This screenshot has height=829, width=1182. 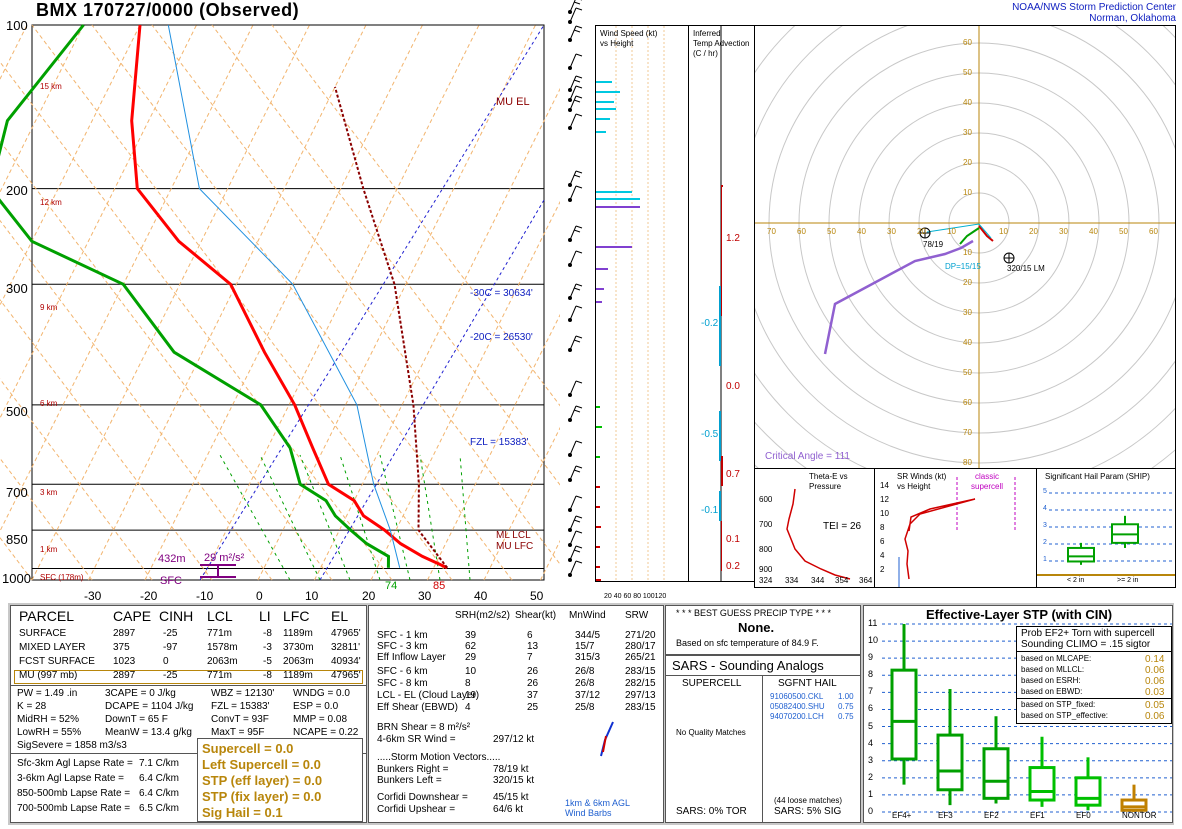 I want to click on kinematics-cell: 26, so click(x=533, y=683).